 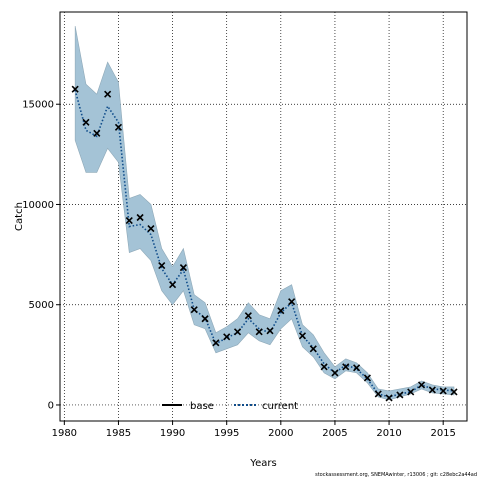 What do you see at coordinates (388, 433) in the screenshot?
I see `x-tick-label: 2010` at bounding box center [388, 433].